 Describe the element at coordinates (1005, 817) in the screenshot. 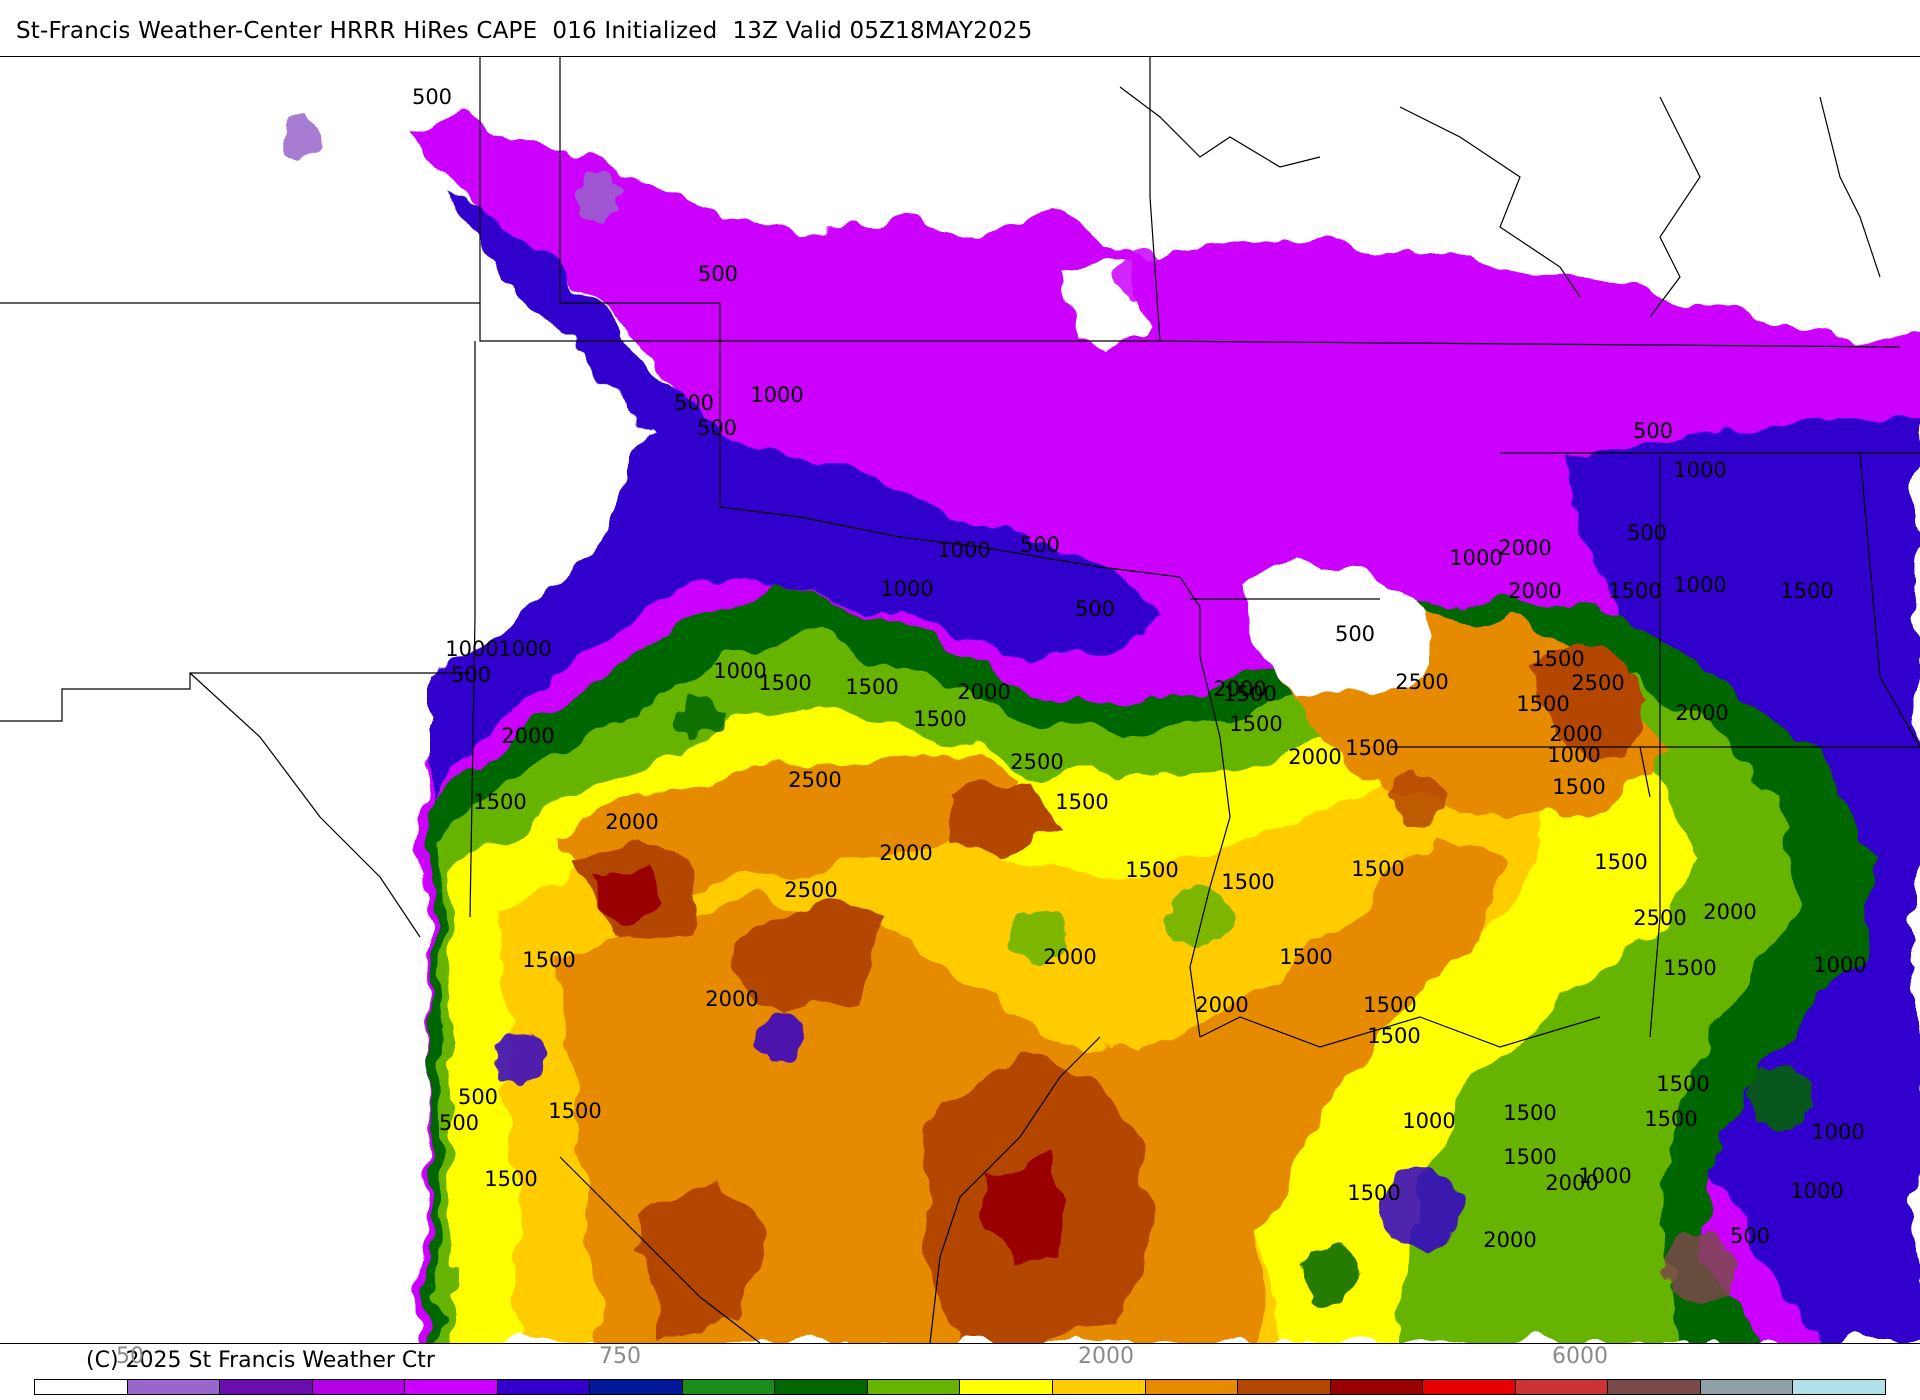

I see `cape-region-brown-north` at that location.